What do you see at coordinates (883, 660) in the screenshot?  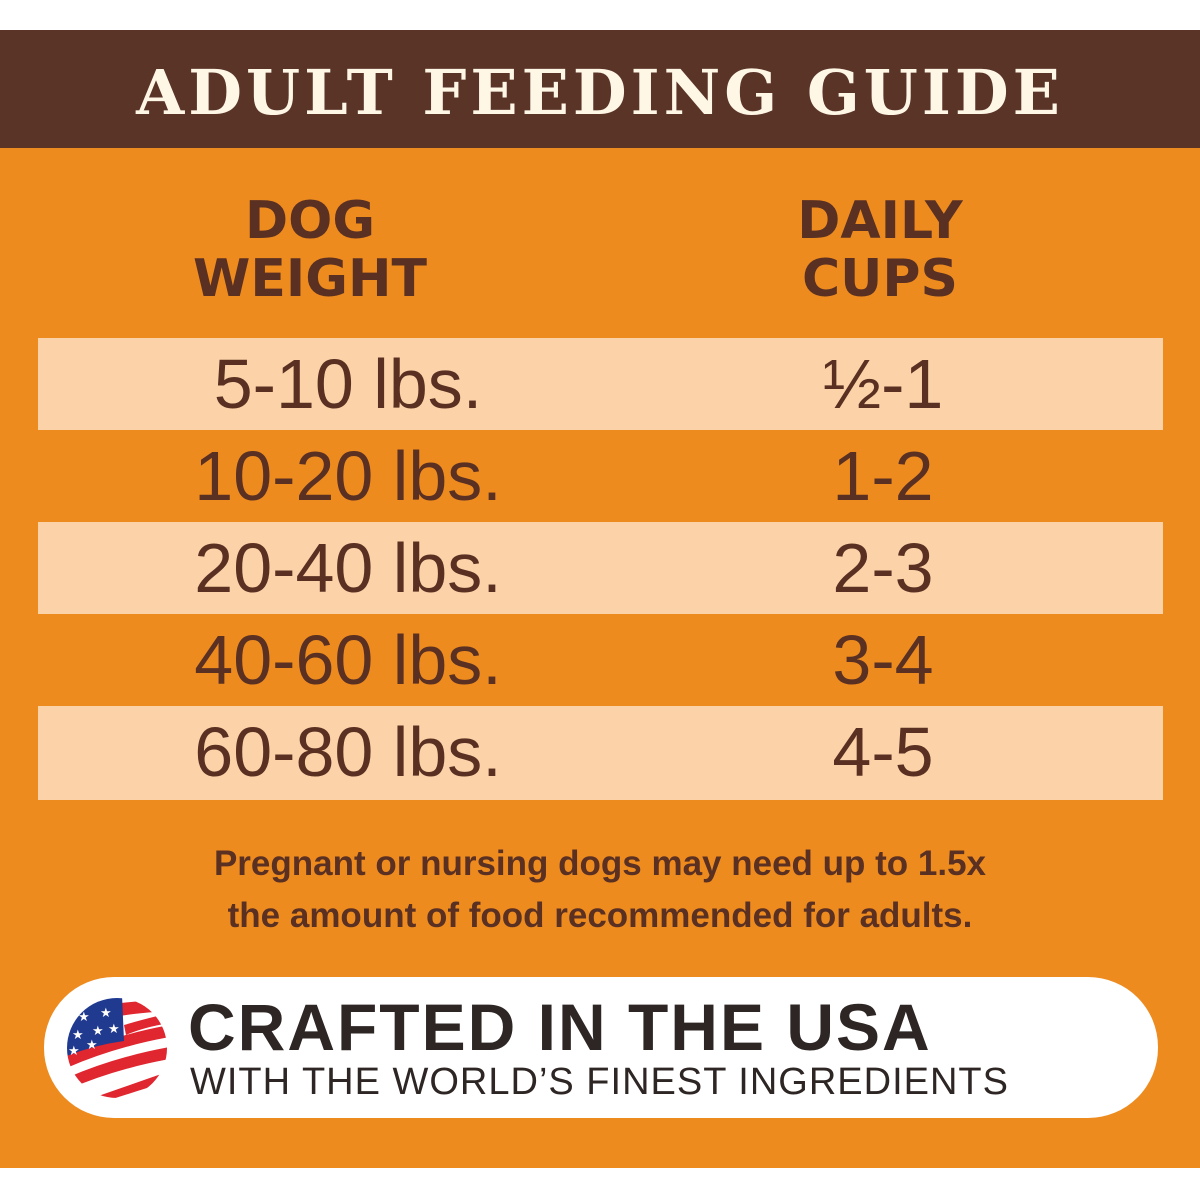 I see `cups-cell: 3-4` at bounding box center [883, 660].